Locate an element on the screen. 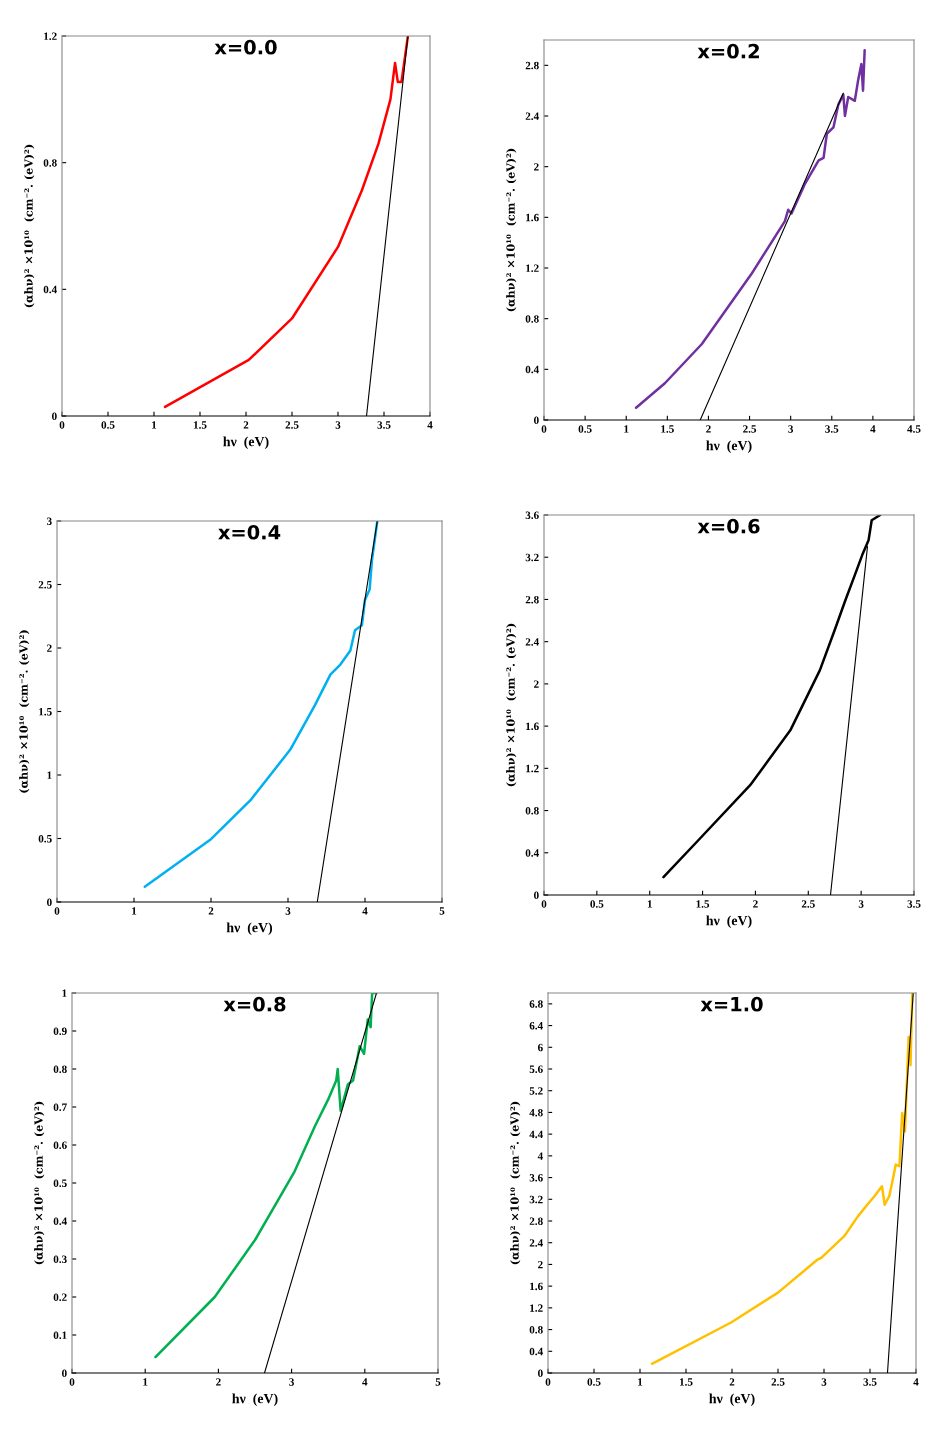 This screenshot has width=943, height=1432. y-tick-label: 5.6 is located at coordinates (536, 1069).